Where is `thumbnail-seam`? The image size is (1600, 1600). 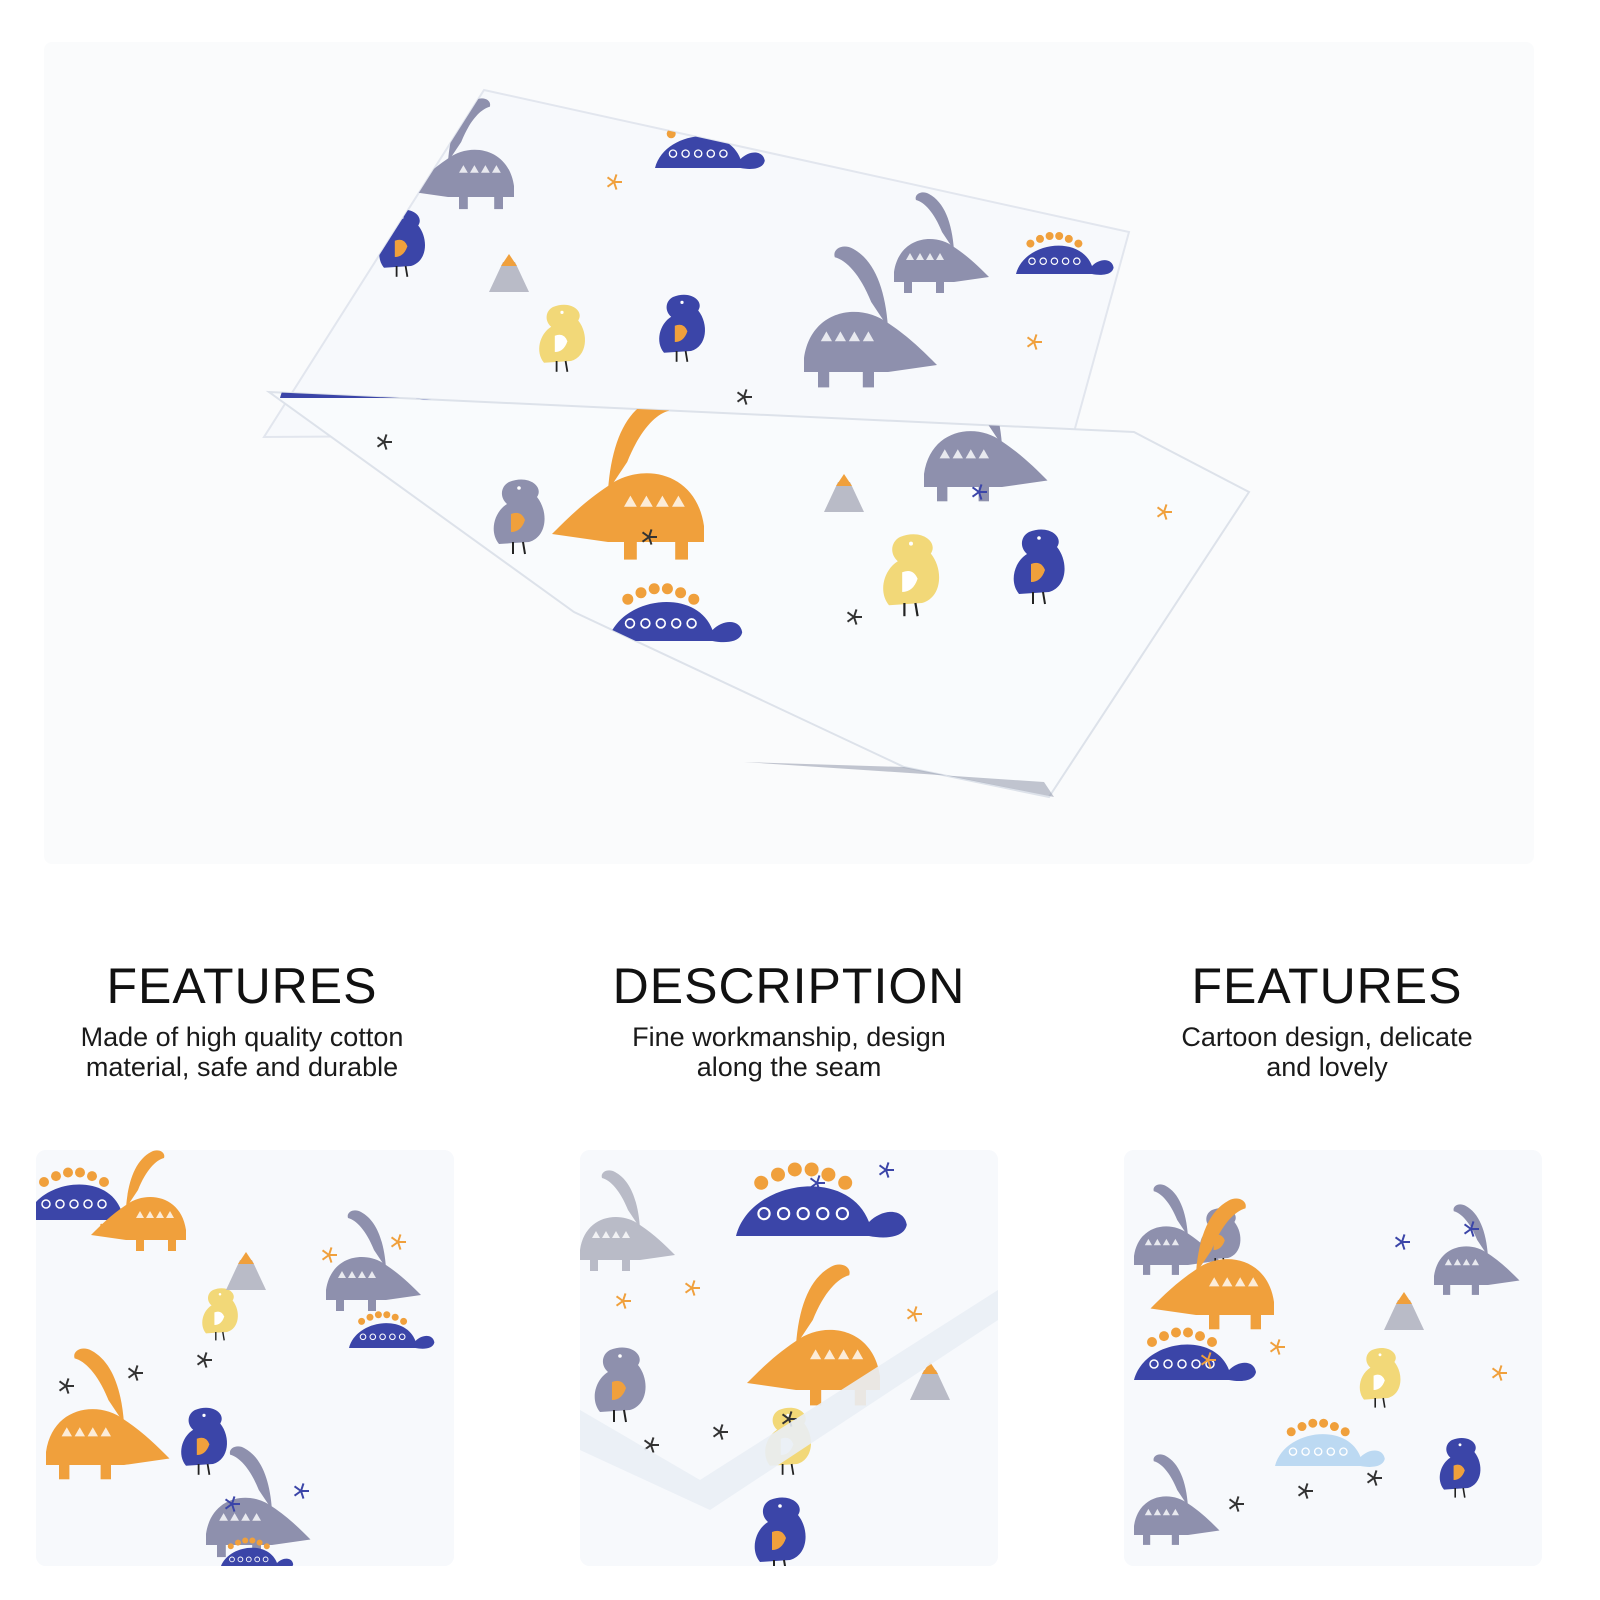
thumbnail-seam is located at coordinates (789, 1358).